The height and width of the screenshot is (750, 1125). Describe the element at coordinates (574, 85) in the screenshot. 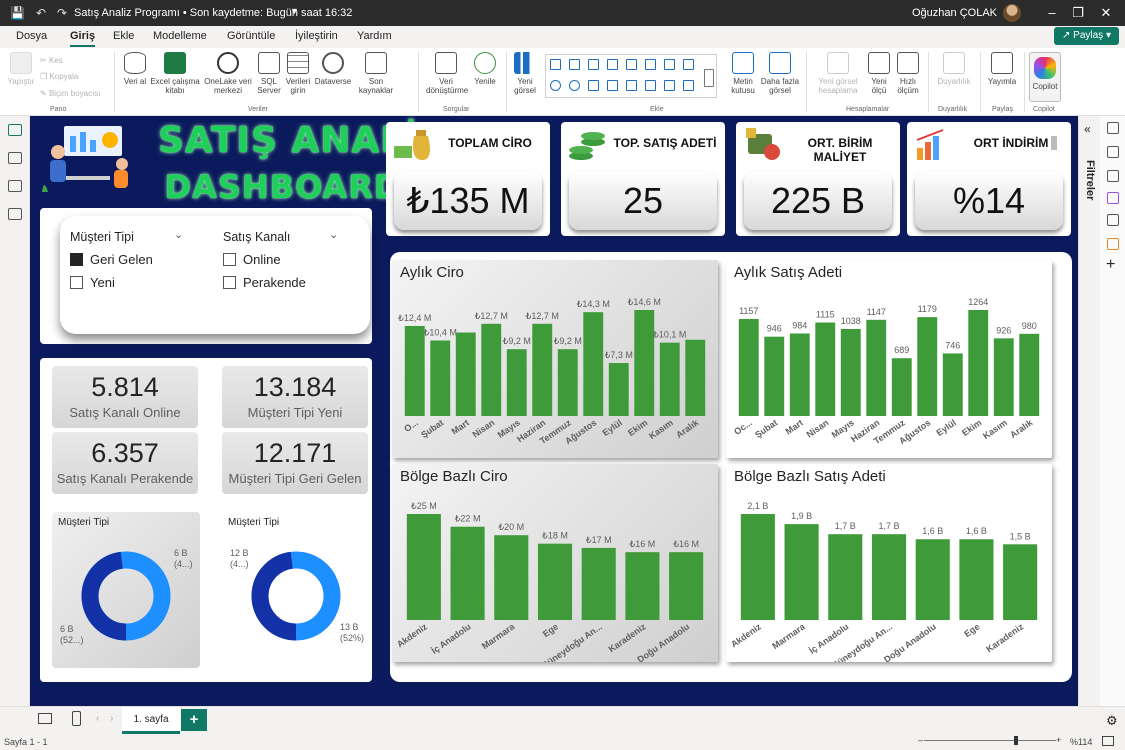

I see `donut-chart-icon` at that location.